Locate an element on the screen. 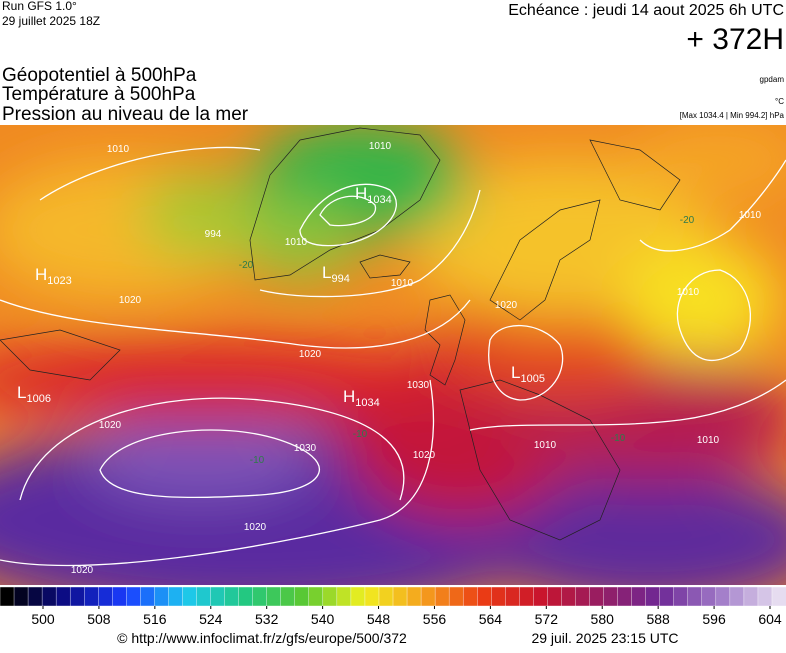  pressure-center: L1005 is located at coordinates (528, 374).